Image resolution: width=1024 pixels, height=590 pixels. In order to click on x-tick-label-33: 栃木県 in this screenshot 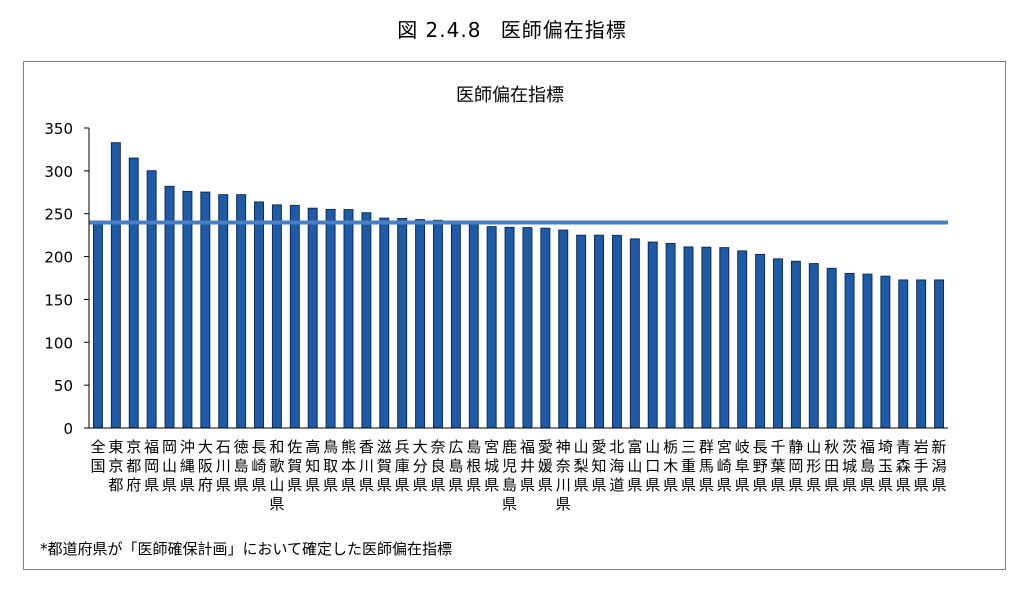, I will do `click(670, 466)`.